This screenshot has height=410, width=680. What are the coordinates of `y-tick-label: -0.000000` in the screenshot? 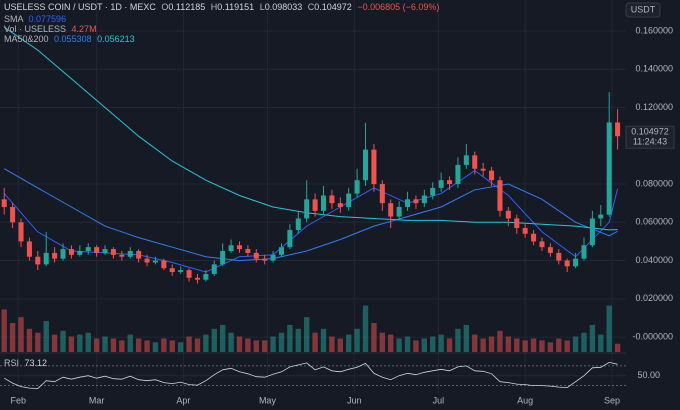 It's located at (652, 336).